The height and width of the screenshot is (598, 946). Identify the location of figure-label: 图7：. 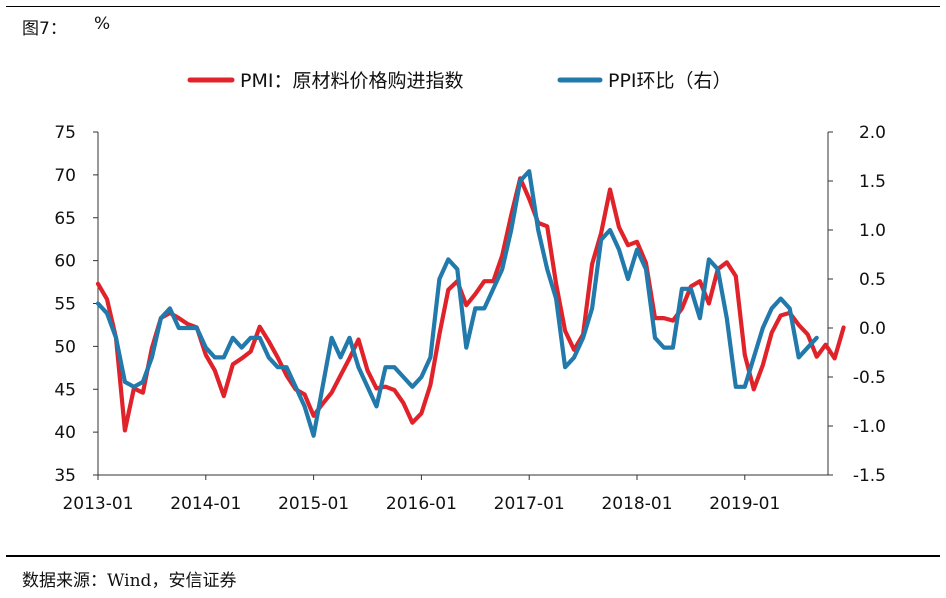
(44, 29).